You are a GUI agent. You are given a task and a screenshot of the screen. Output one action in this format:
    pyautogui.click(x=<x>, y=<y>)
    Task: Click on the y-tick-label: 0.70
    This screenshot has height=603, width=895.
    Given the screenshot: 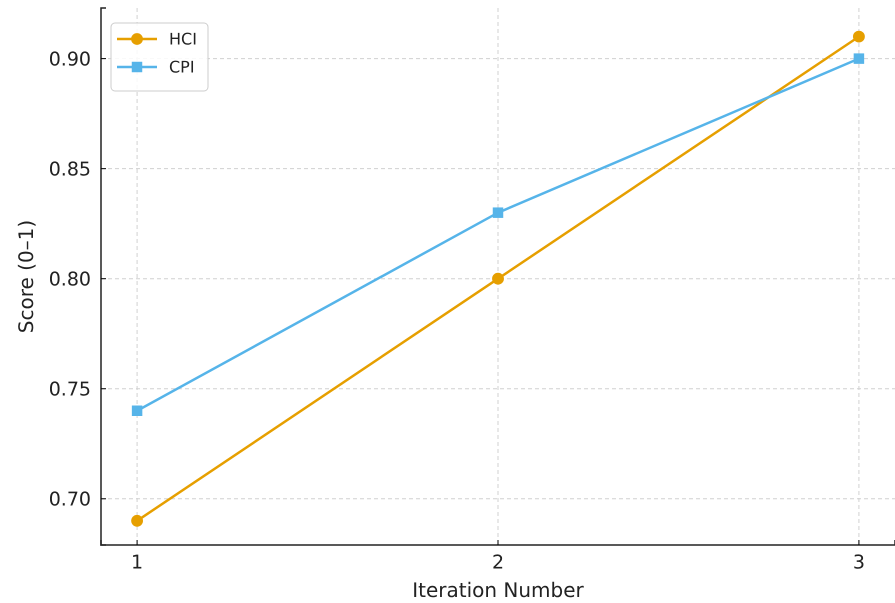 What is the action you would take?
    pyautogui.click(x=69, y=499)
    